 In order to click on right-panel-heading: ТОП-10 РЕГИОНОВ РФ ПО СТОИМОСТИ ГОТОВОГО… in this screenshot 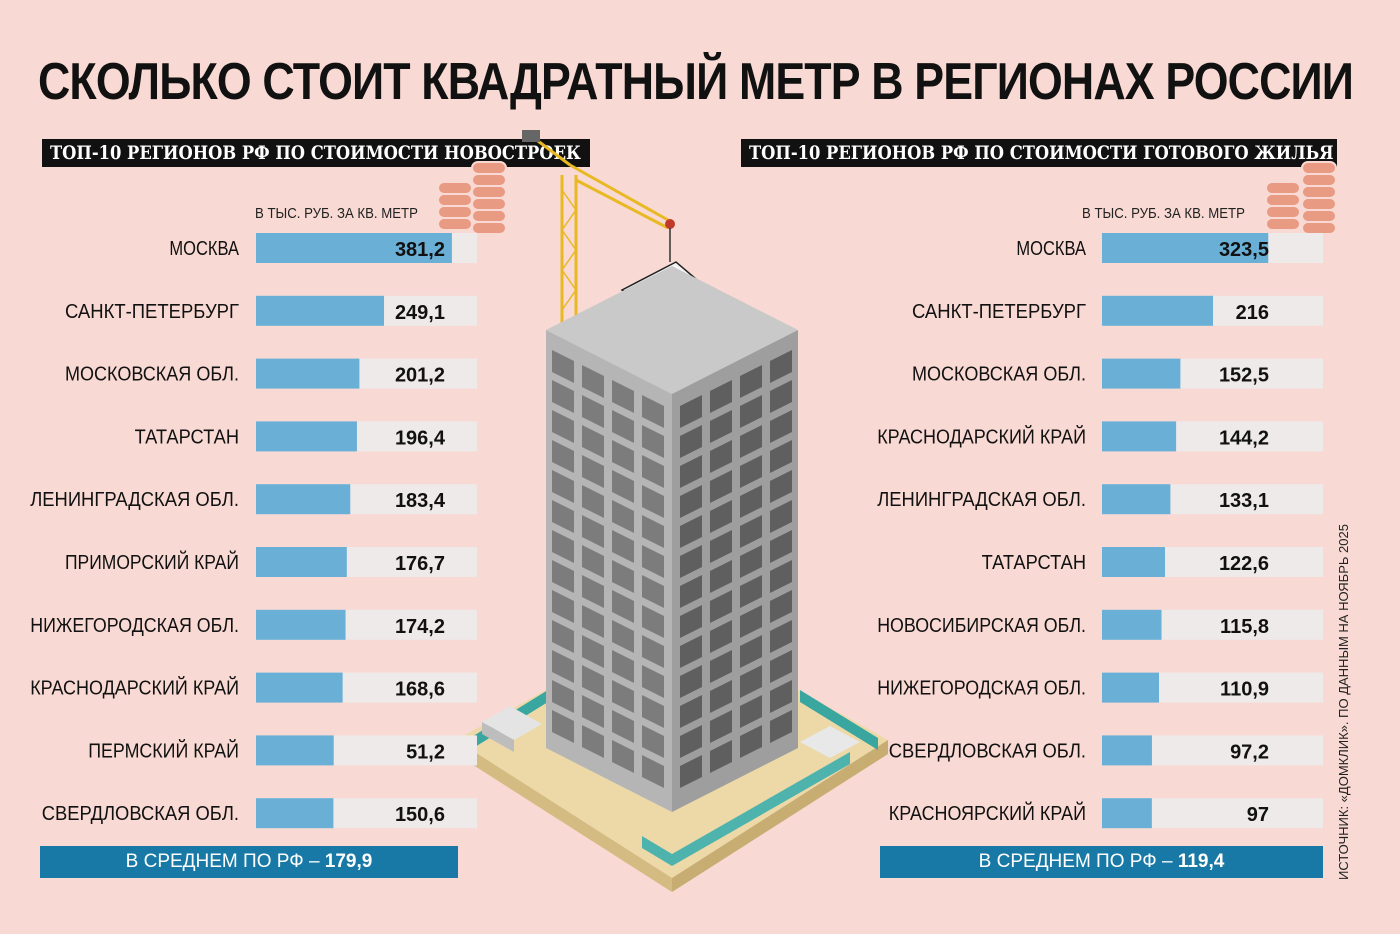, I will do `click(1039, 153)`.